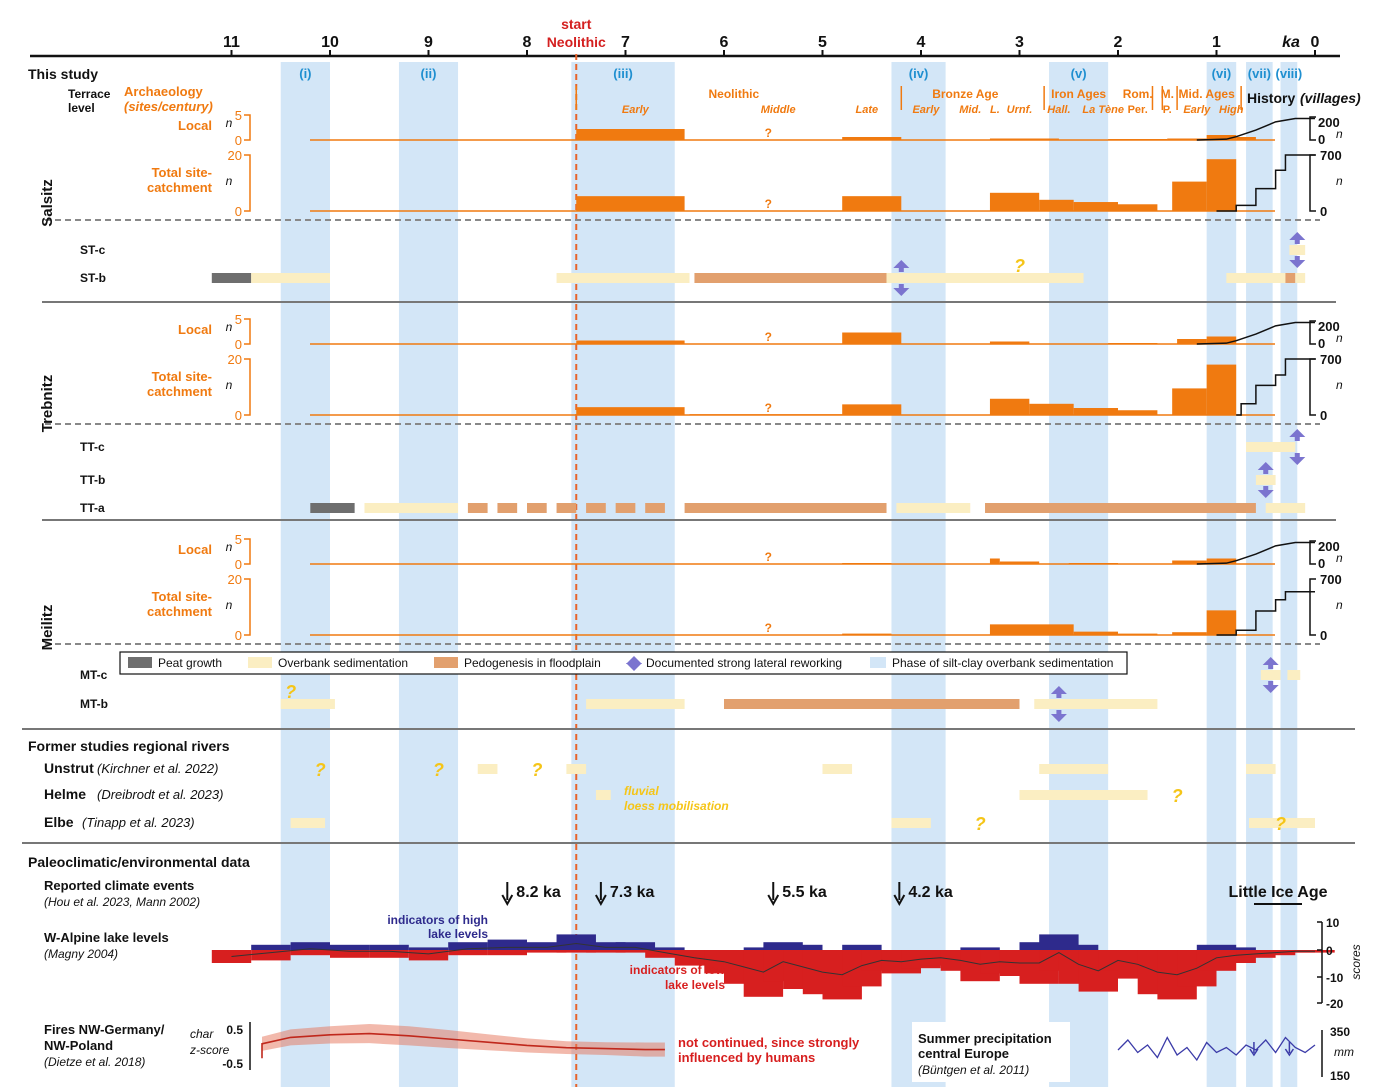  I want to click on x-tick-label: 1, so click(1216, 42).